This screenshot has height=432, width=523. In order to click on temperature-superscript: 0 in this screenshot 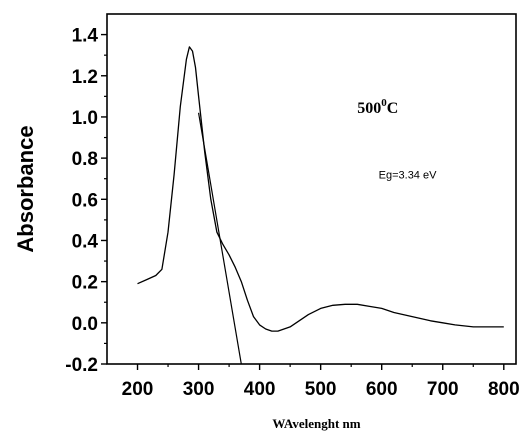, I will do `click(384, 103)`.